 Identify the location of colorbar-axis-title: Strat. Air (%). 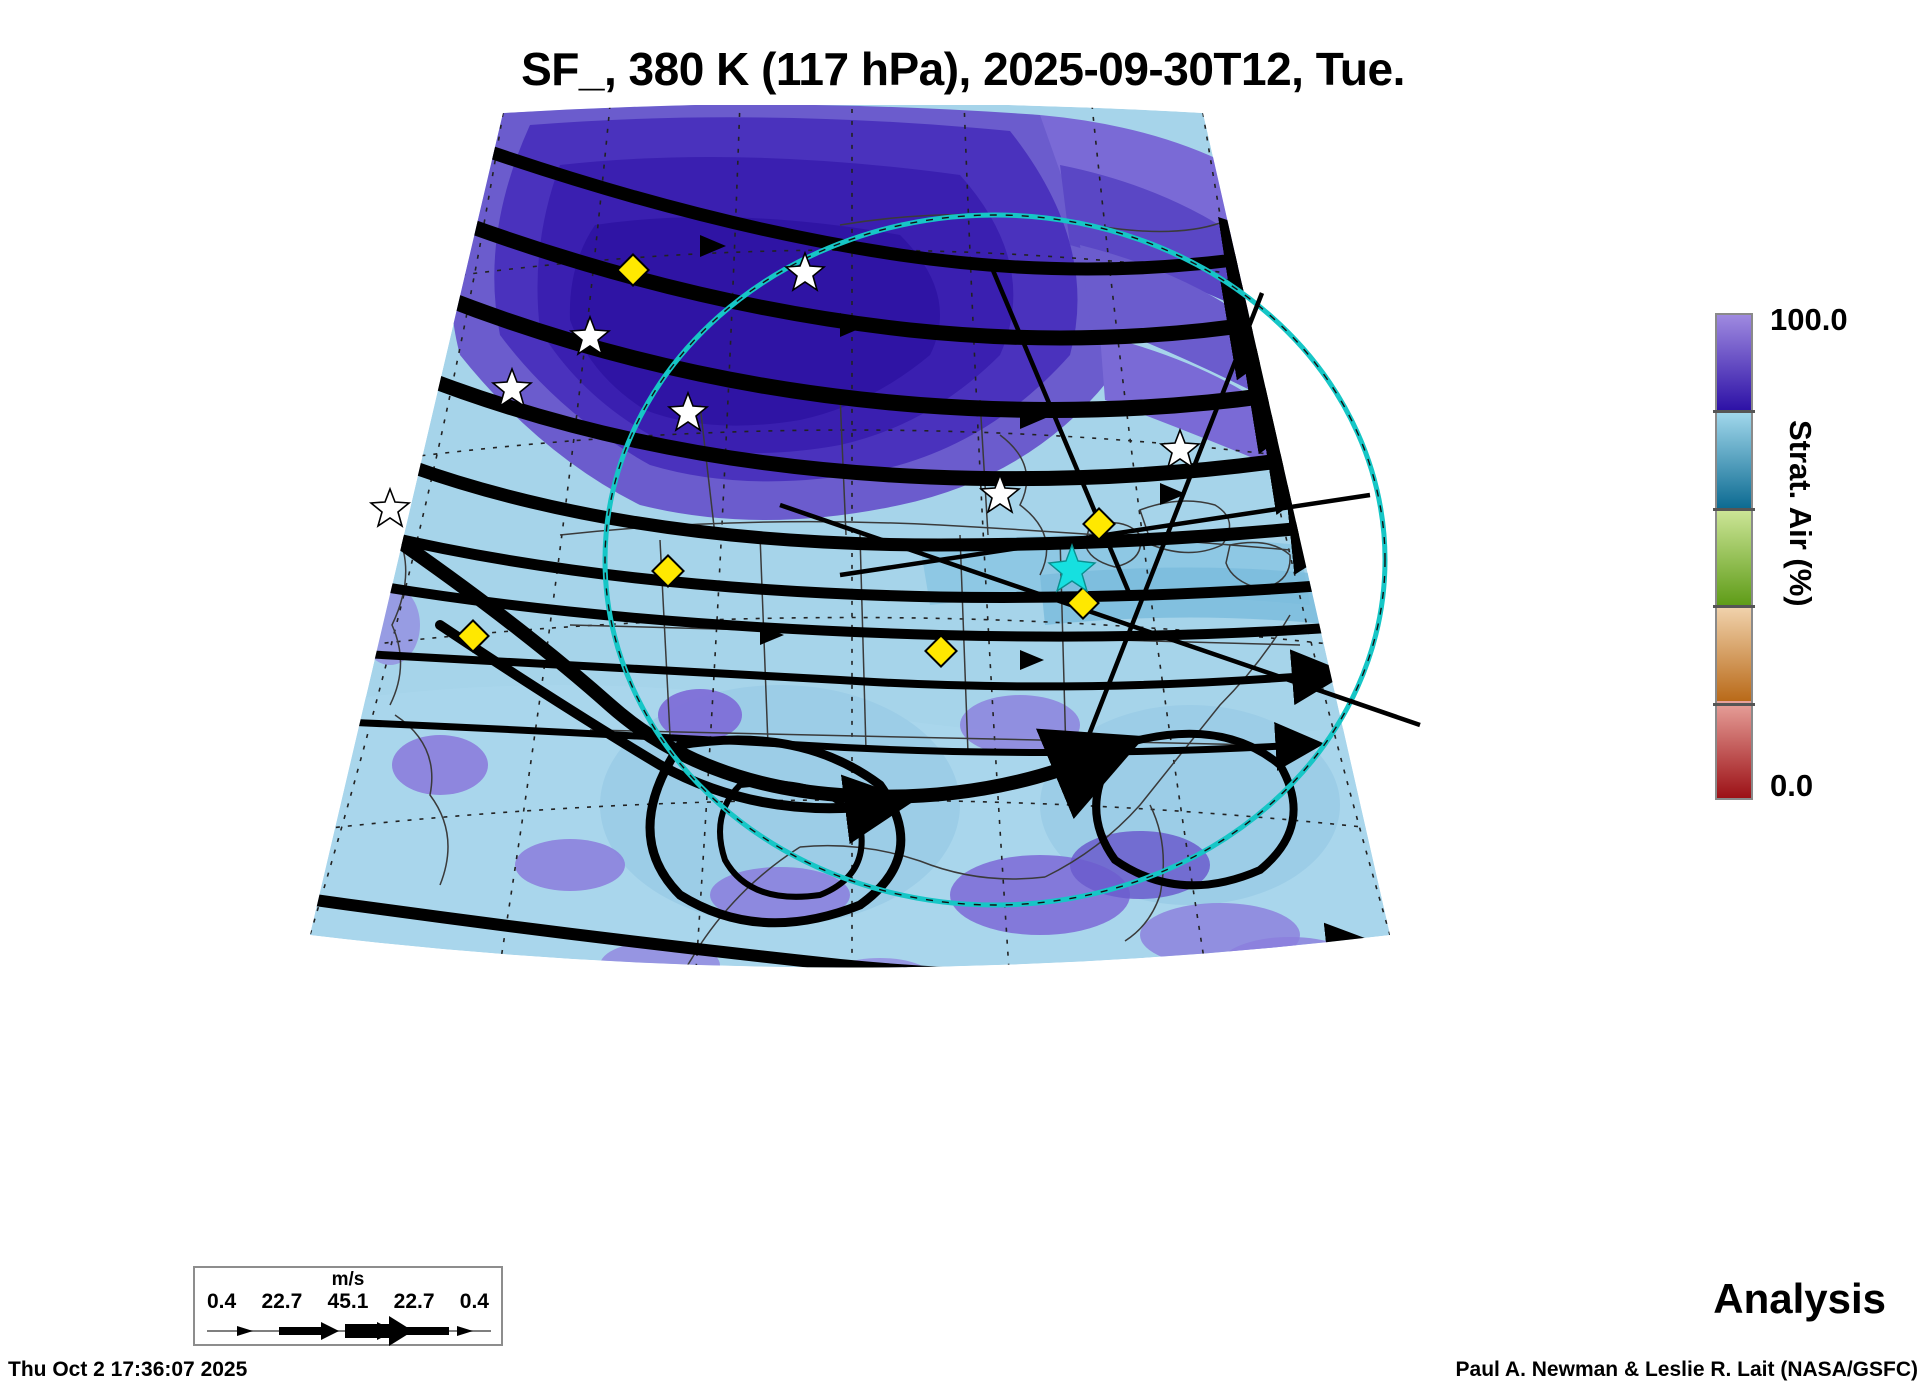
(1800, 513).